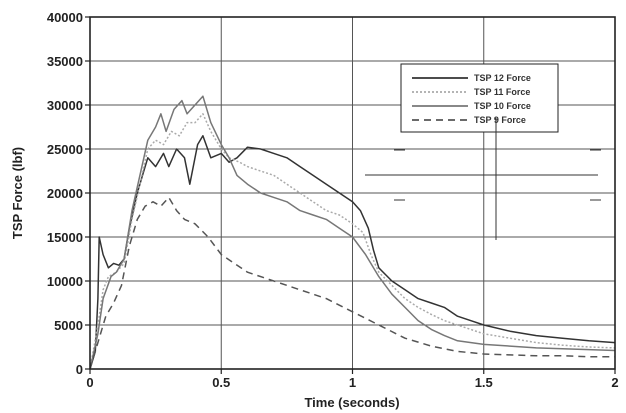 The width and height of the screenshot is (626, 413). I want to click on y-tick-label: 10000, so click(65, 281).